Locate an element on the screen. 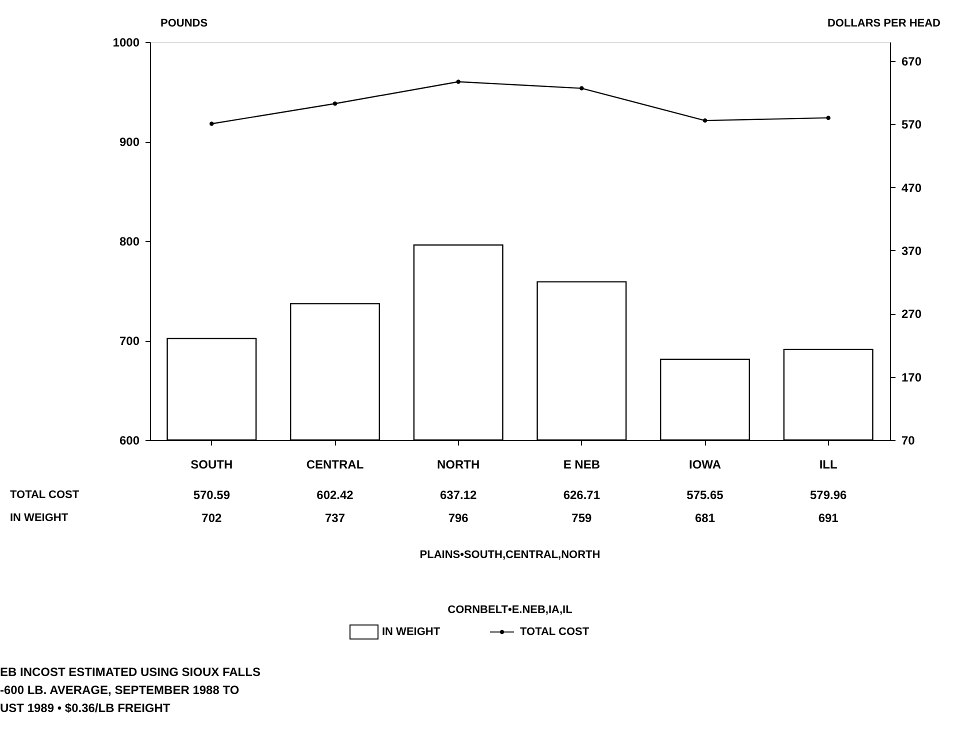  y-tick-label: 1000 is located at coordinates (126, 43).